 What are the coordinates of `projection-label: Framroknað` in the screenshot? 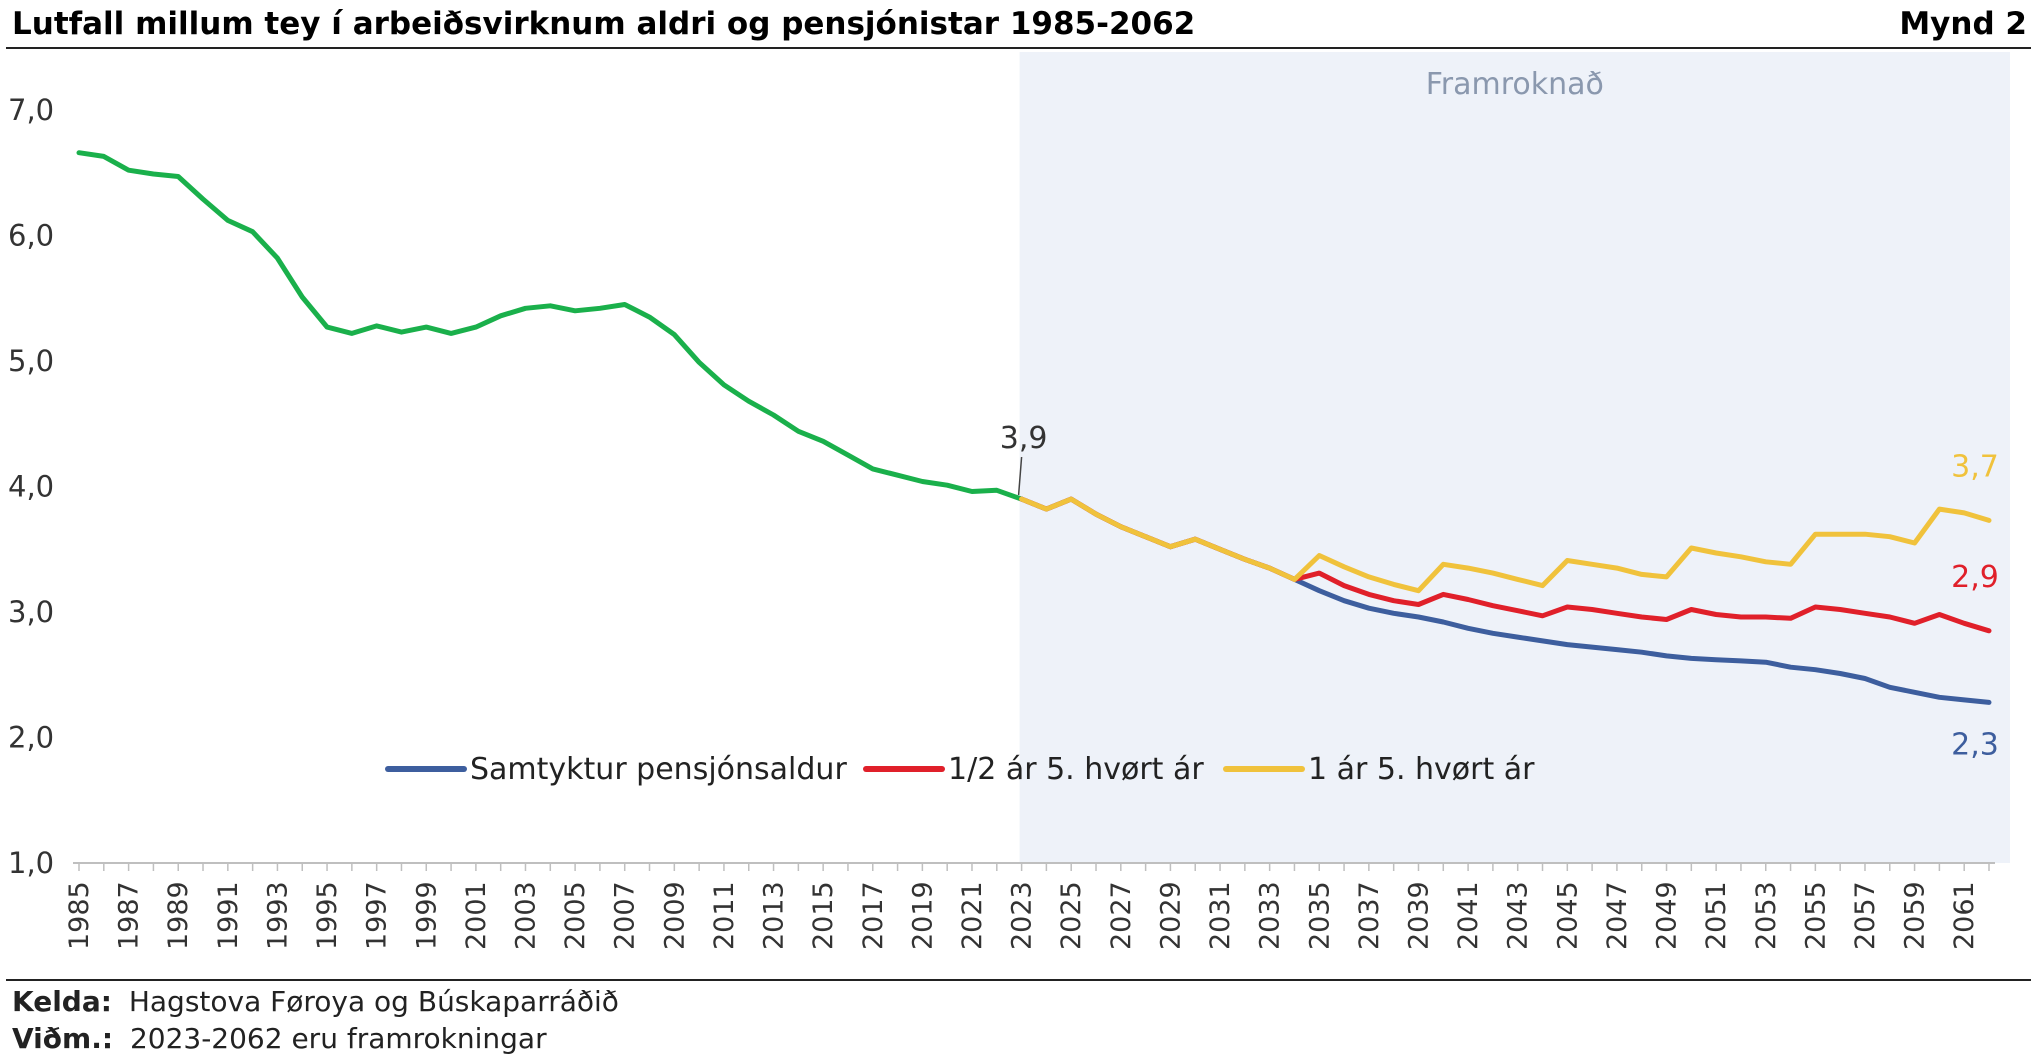 It's located at (1515, 84).